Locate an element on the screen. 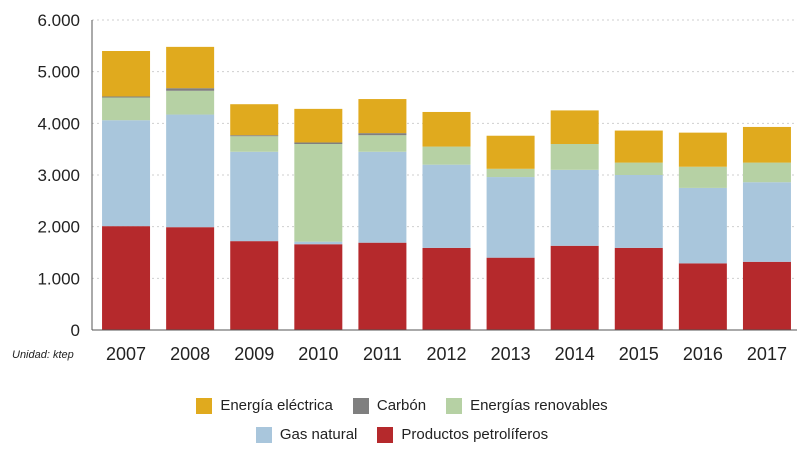  bar-gas-natural-2012 is located at coordinates (446, 206).